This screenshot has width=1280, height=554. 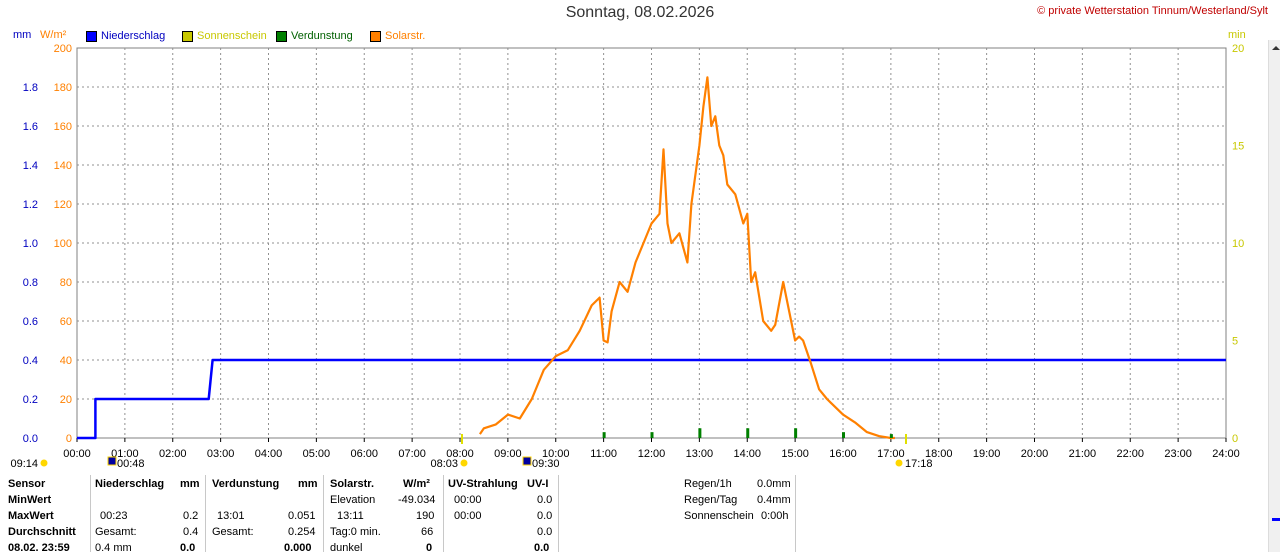 What do you see at coordinates (417, 500) in the screenshot?
I see `solar-min-value: -49.034` at bounding box center [417, 500].